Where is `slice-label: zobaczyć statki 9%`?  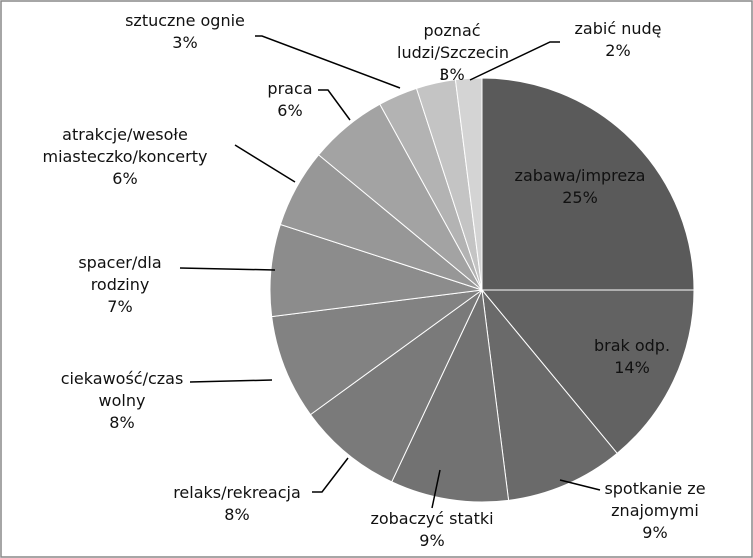 slice-label: zobaczyć statki 9% is located at coordinates (432, 530).